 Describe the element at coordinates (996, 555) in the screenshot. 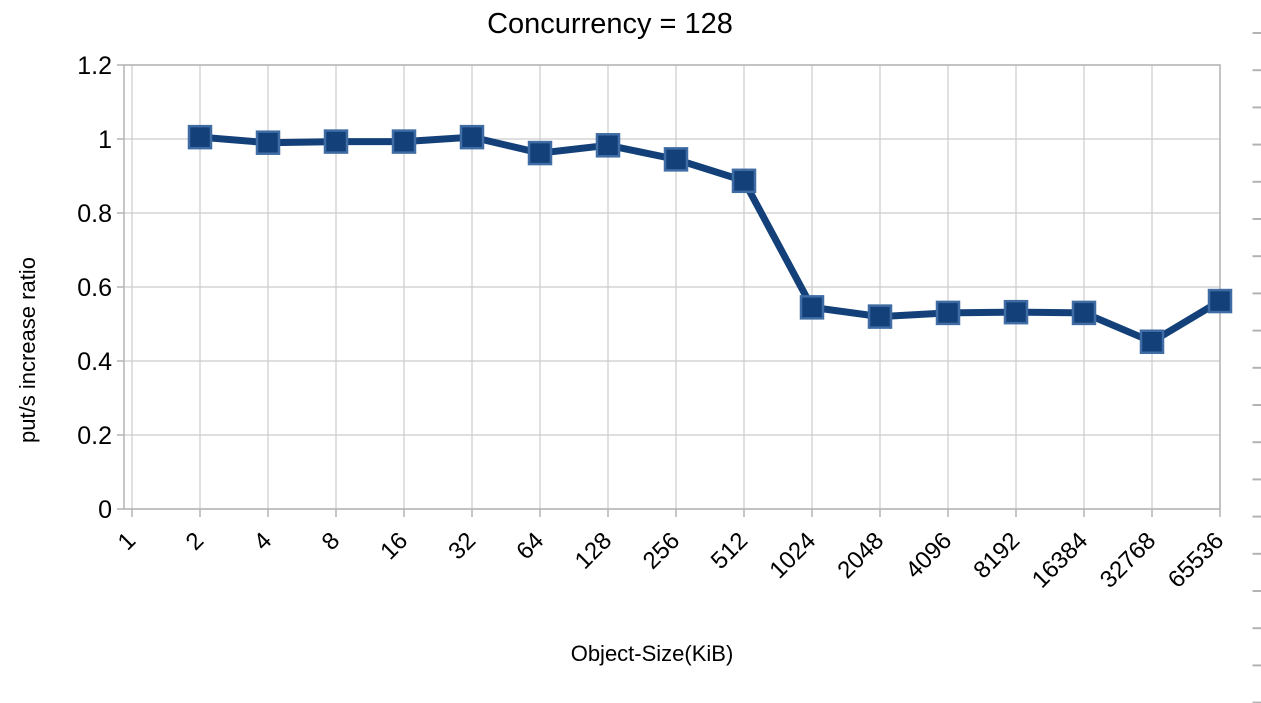

I see `x-tick-label: 8192` at that location.